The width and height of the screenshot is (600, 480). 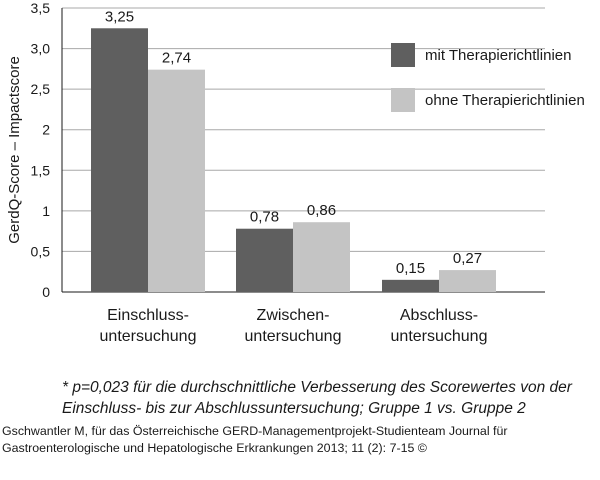 What do you see at coordinates (467, 258) in the screenshot?
I see `data-label: 0,27` at bounding box center [467, 258].